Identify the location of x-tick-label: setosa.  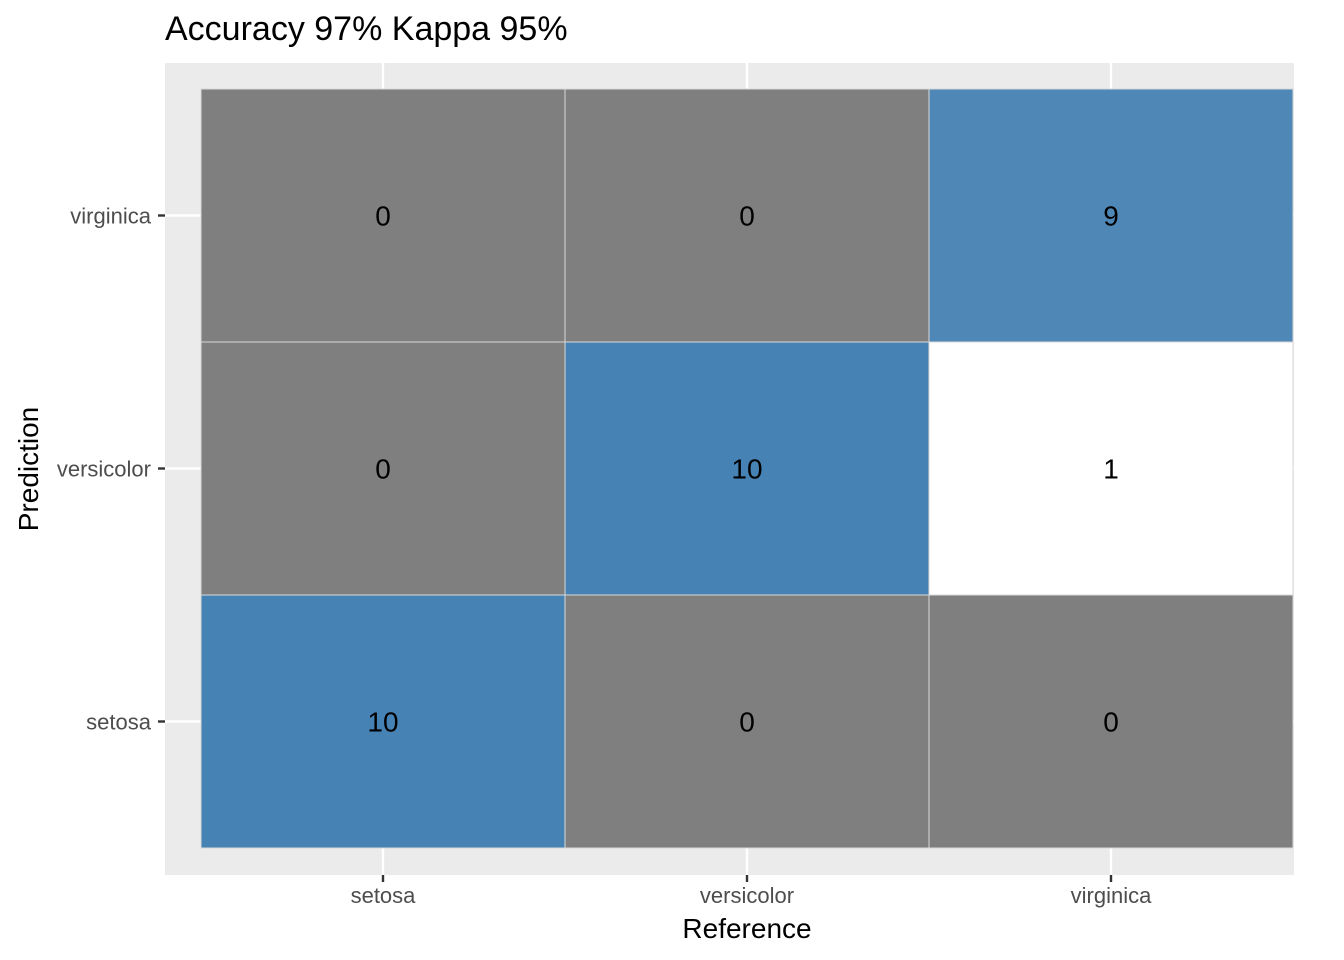
(384, 895).